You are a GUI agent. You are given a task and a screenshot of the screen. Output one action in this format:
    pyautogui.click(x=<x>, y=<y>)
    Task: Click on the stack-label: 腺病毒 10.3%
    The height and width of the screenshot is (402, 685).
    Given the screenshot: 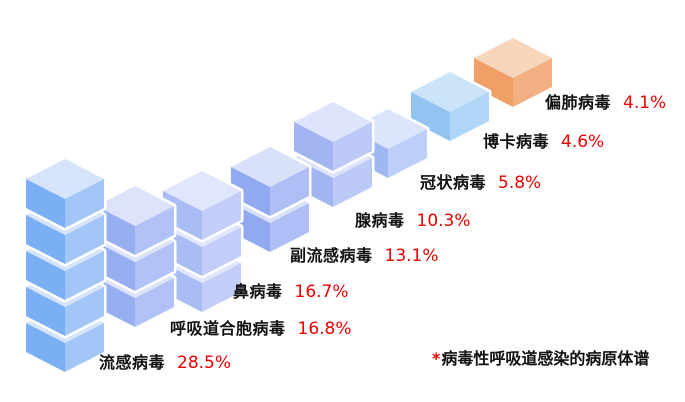 What is the action you would take?
    pyautogui.click(x=413, y=221)
    